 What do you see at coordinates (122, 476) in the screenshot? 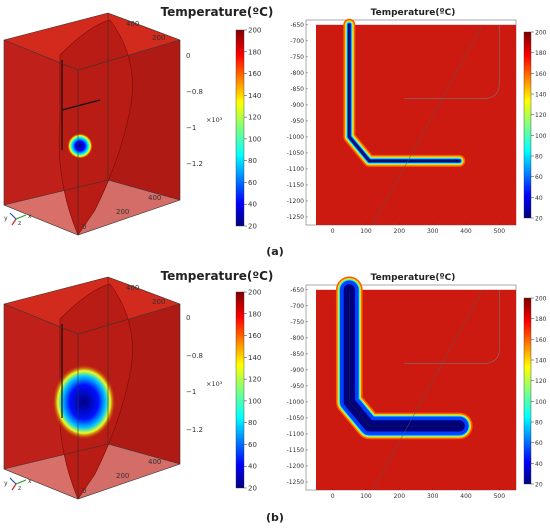
I see `tick-bottom-200-b: 200` at bounding box center [122, 476].